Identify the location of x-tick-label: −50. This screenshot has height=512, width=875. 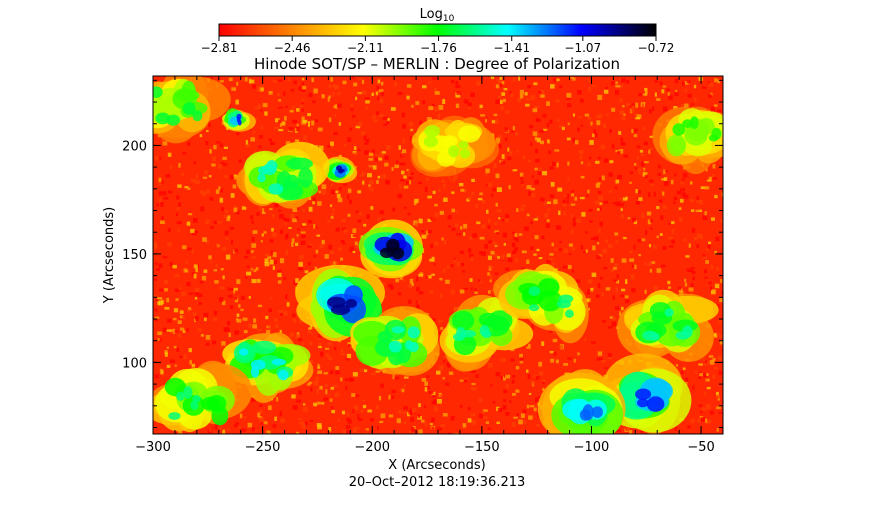
(700, 447).